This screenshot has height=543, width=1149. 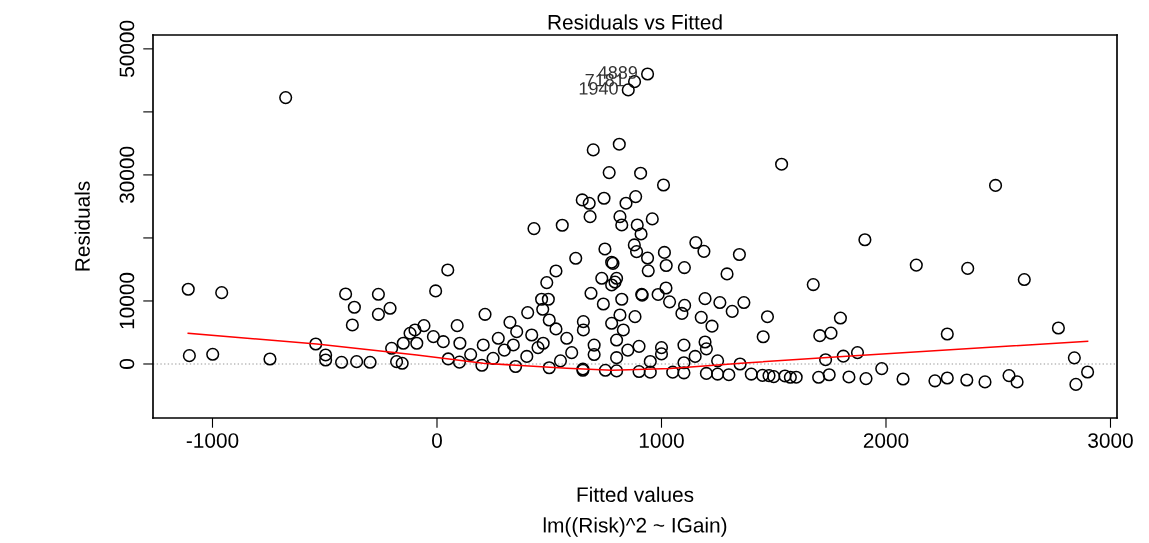 I want to click on y-tick-label: 30000, so click(x=127, y=175).